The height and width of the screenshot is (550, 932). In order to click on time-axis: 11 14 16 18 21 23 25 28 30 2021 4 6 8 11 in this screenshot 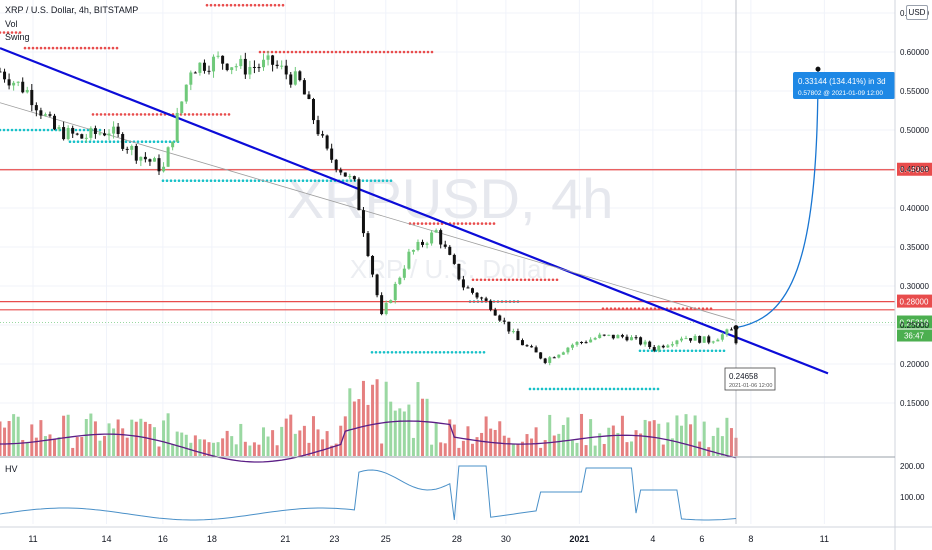, I will do `click(428, 539)`.